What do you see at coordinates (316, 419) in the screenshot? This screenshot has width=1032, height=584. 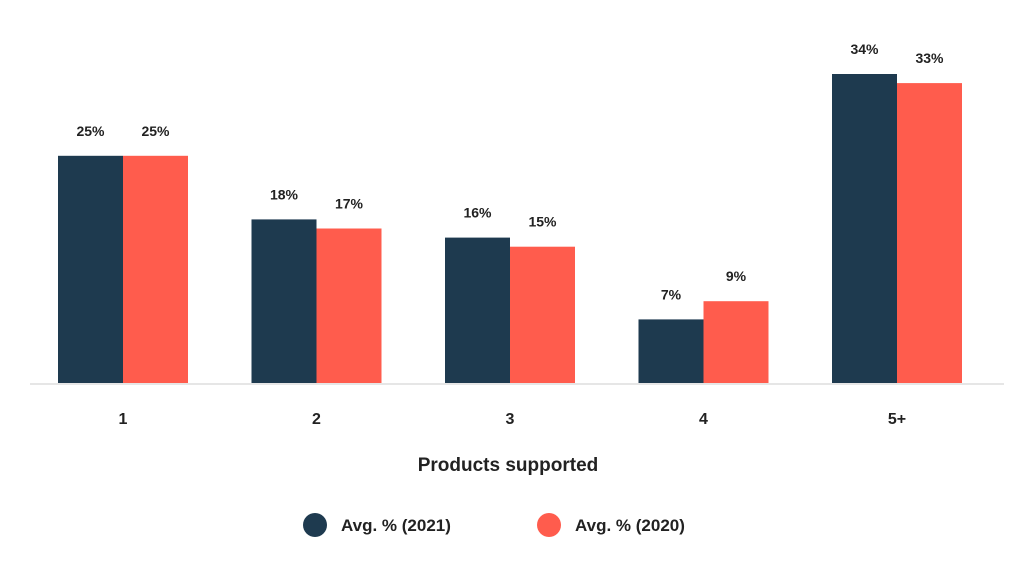 I see `x-tick-label-2: 2` at bounding box center [316, 419].